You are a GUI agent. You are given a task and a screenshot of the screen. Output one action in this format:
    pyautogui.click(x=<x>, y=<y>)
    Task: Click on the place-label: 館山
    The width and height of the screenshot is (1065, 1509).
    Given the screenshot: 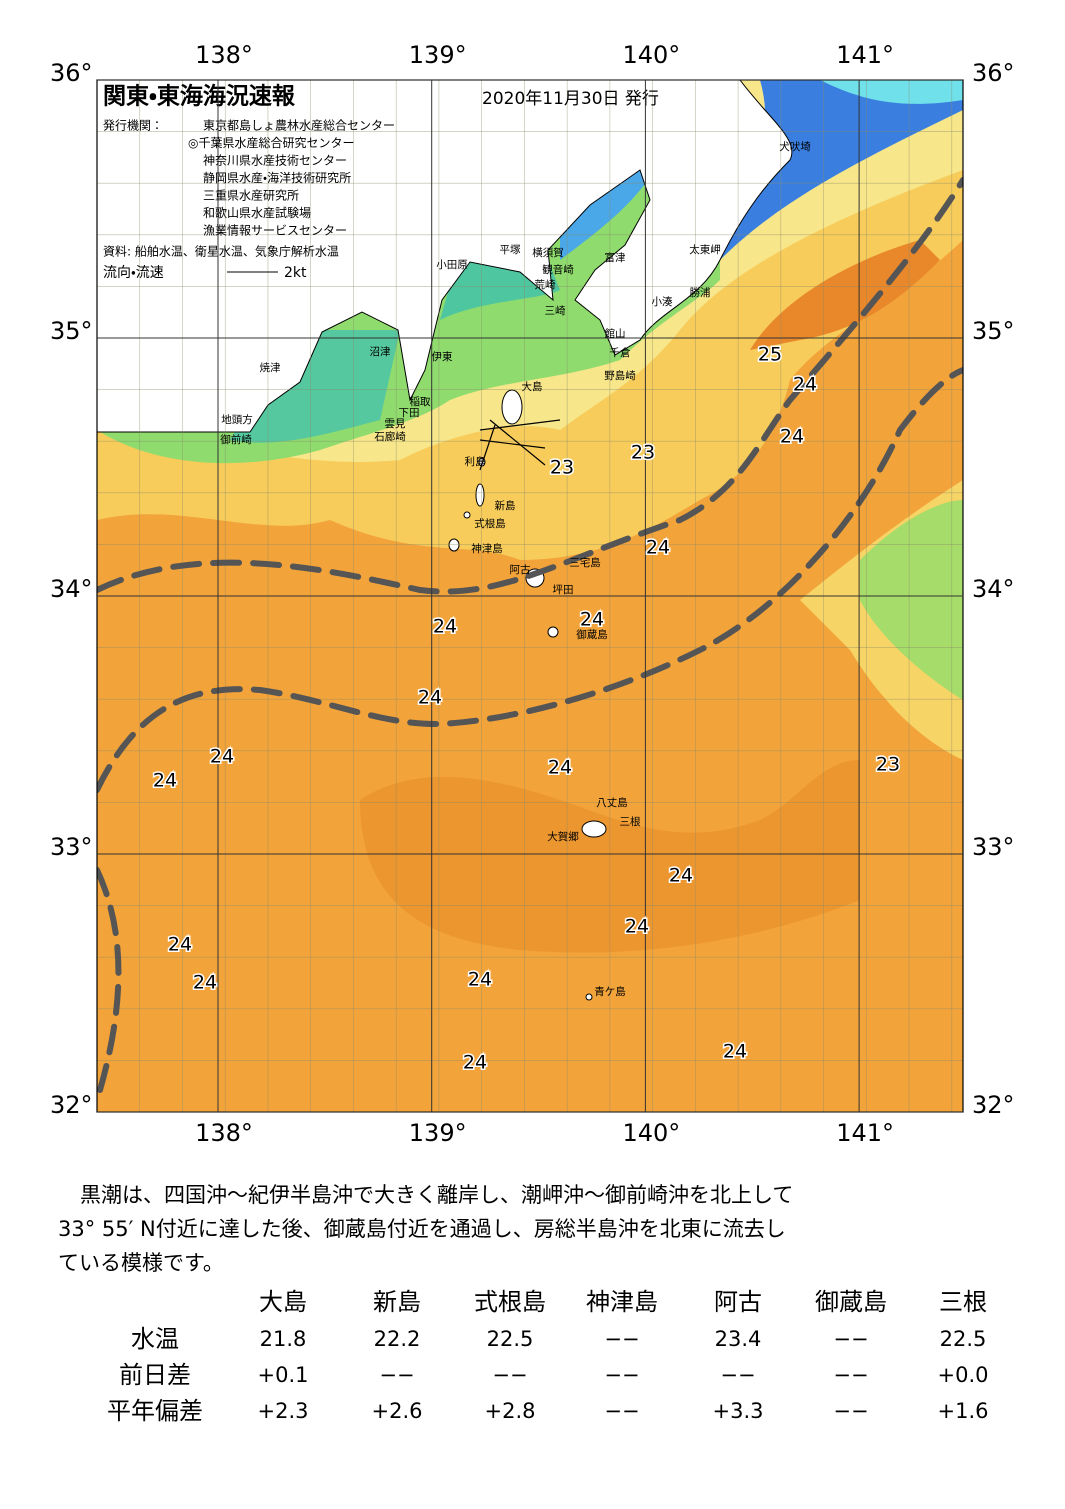 What is the action you would take?
    pyautogui.click(x=615, y=333)
    